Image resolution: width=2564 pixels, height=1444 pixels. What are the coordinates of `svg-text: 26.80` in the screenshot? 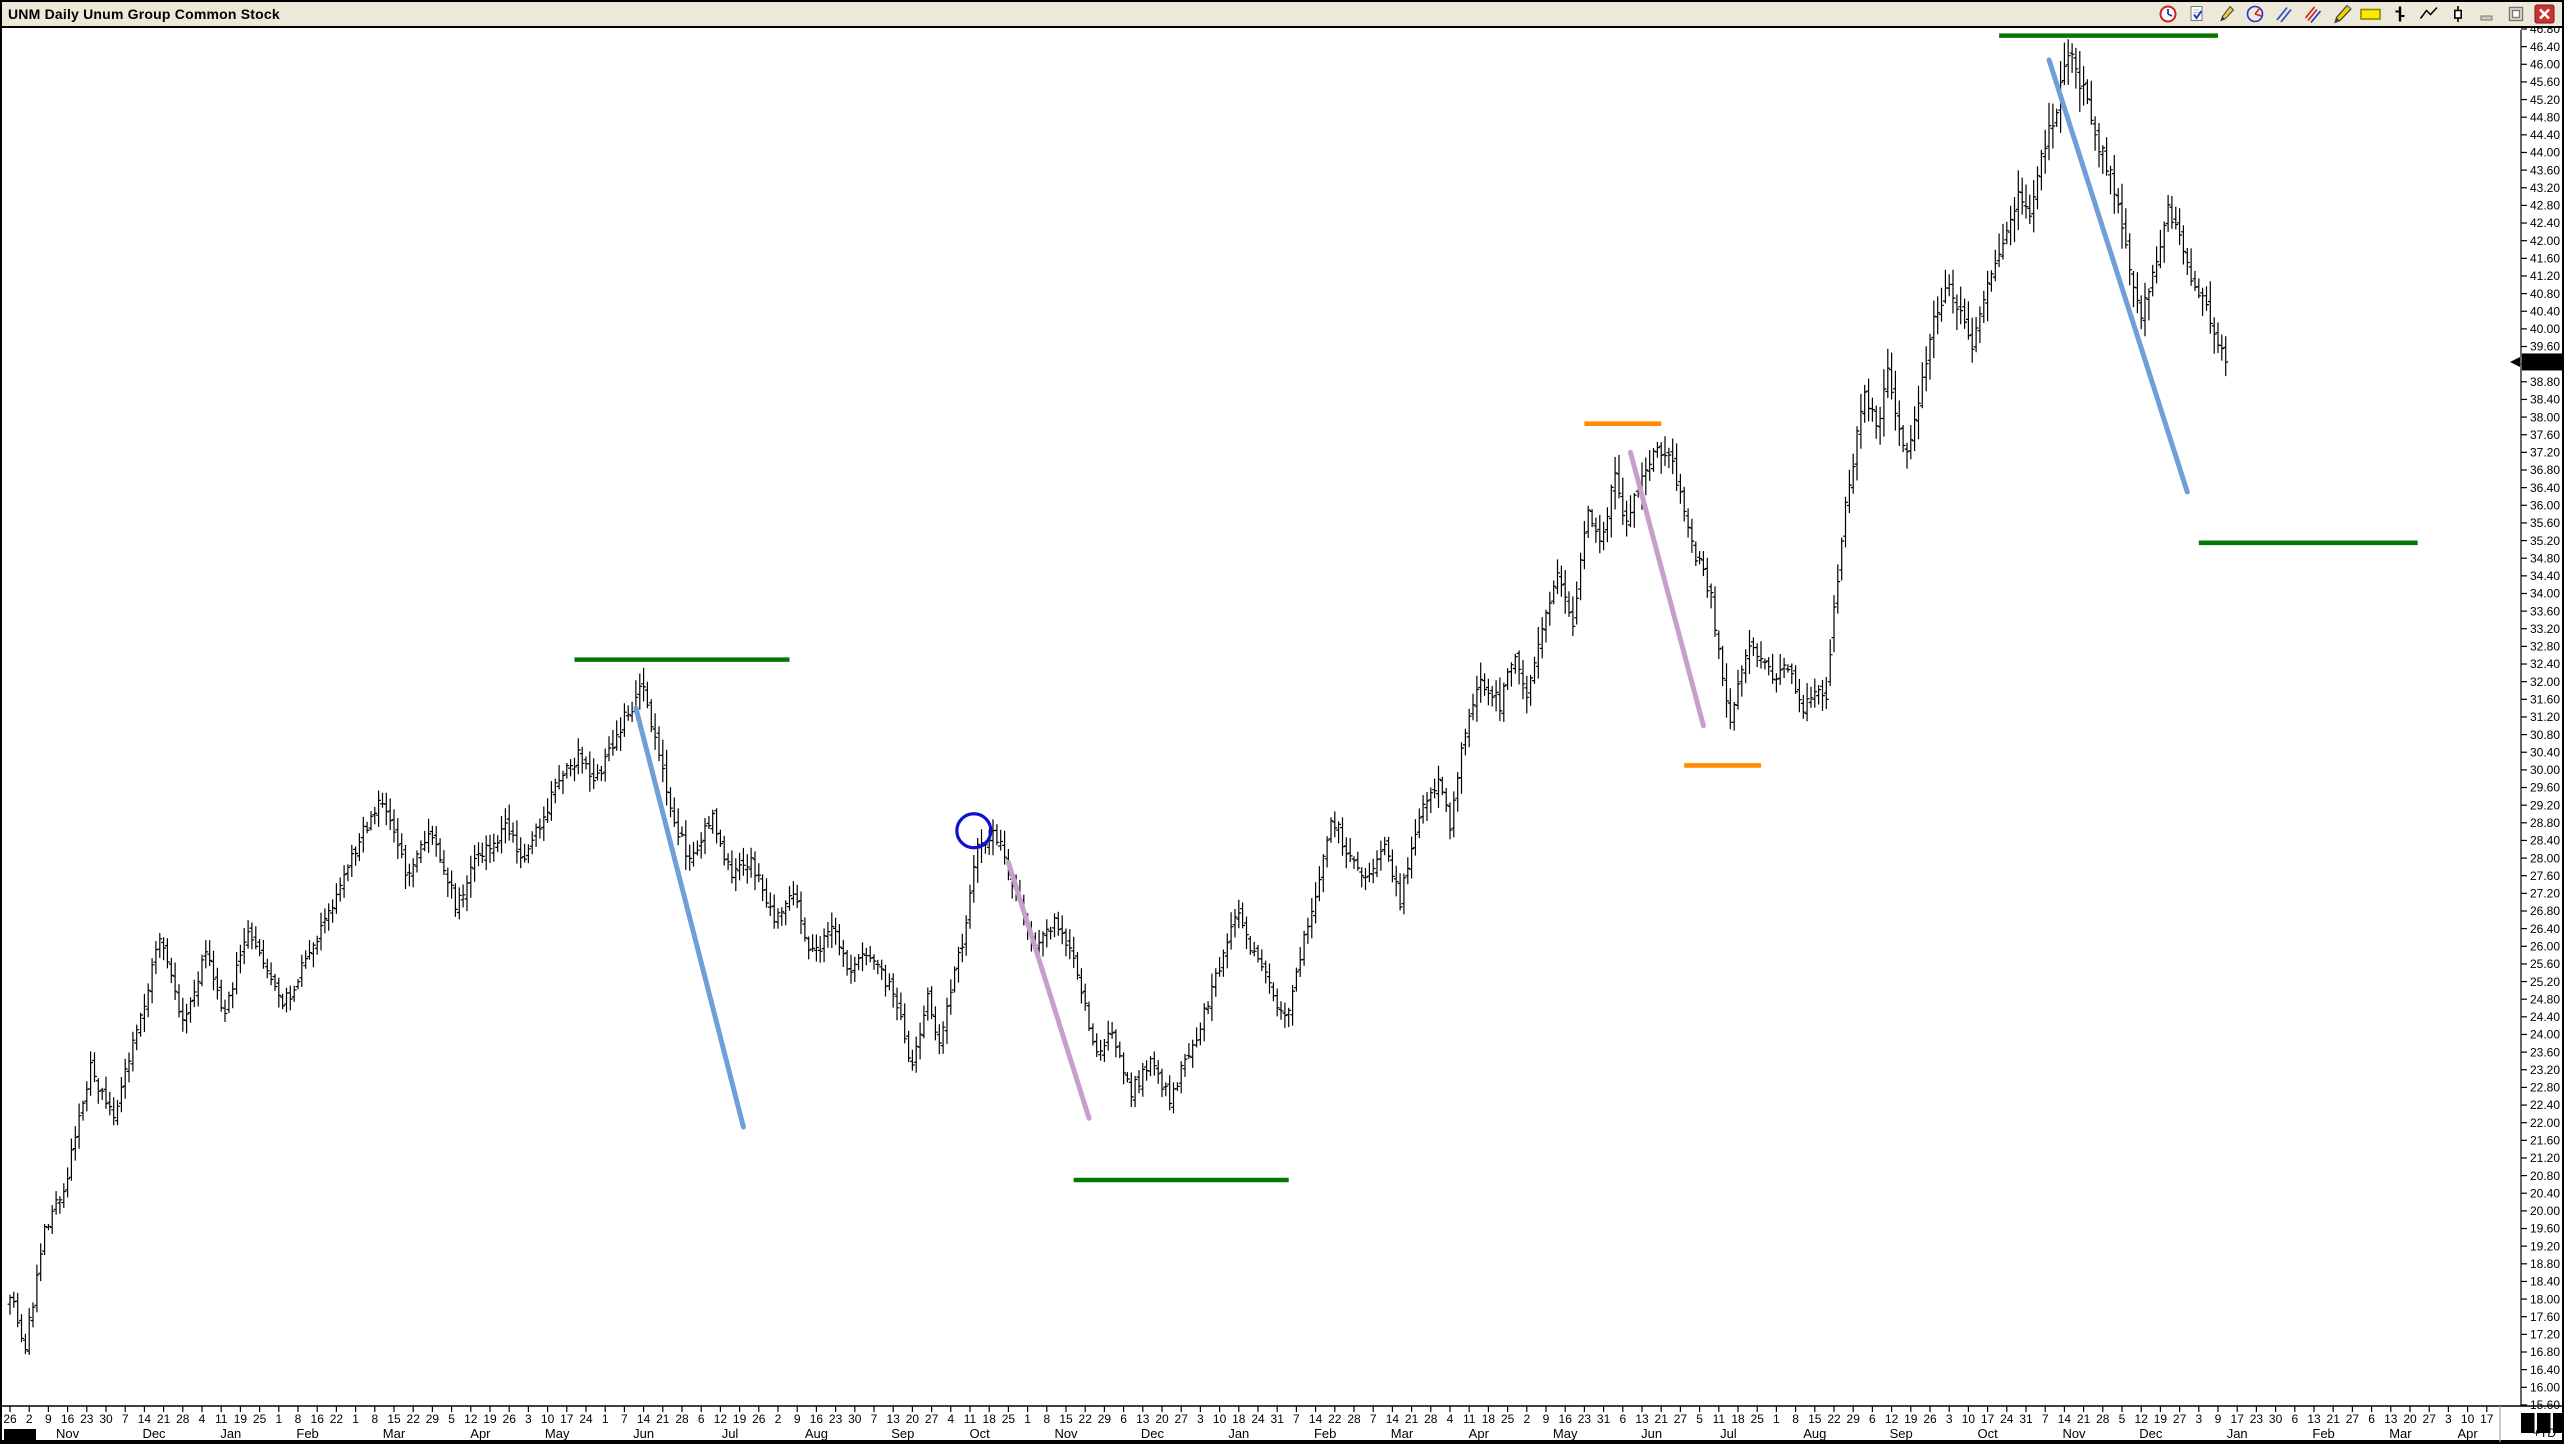 It's located at (2545, 911).